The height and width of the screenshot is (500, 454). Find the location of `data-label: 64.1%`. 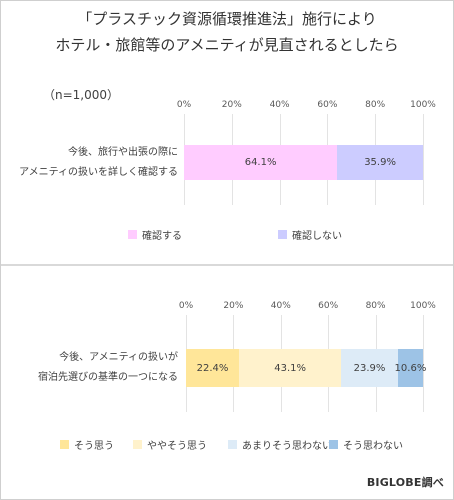

data-label: 64.1% is located at coordinates (260, 162).